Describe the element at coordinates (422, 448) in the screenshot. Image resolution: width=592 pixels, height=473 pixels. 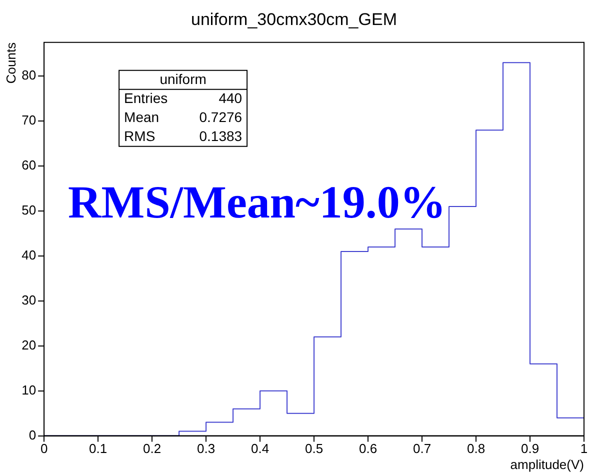
I see `x-tick-label: 0.7` at that location.